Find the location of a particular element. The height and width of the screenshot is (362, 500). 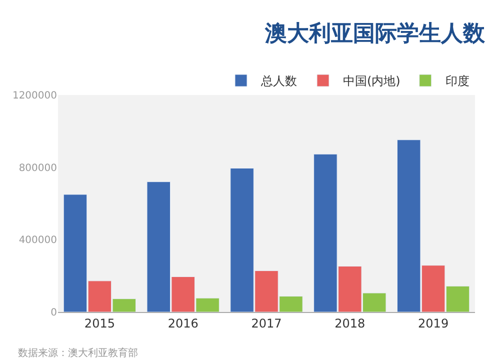

y-tick-label: 800000 is located at coordinates (37, 168).